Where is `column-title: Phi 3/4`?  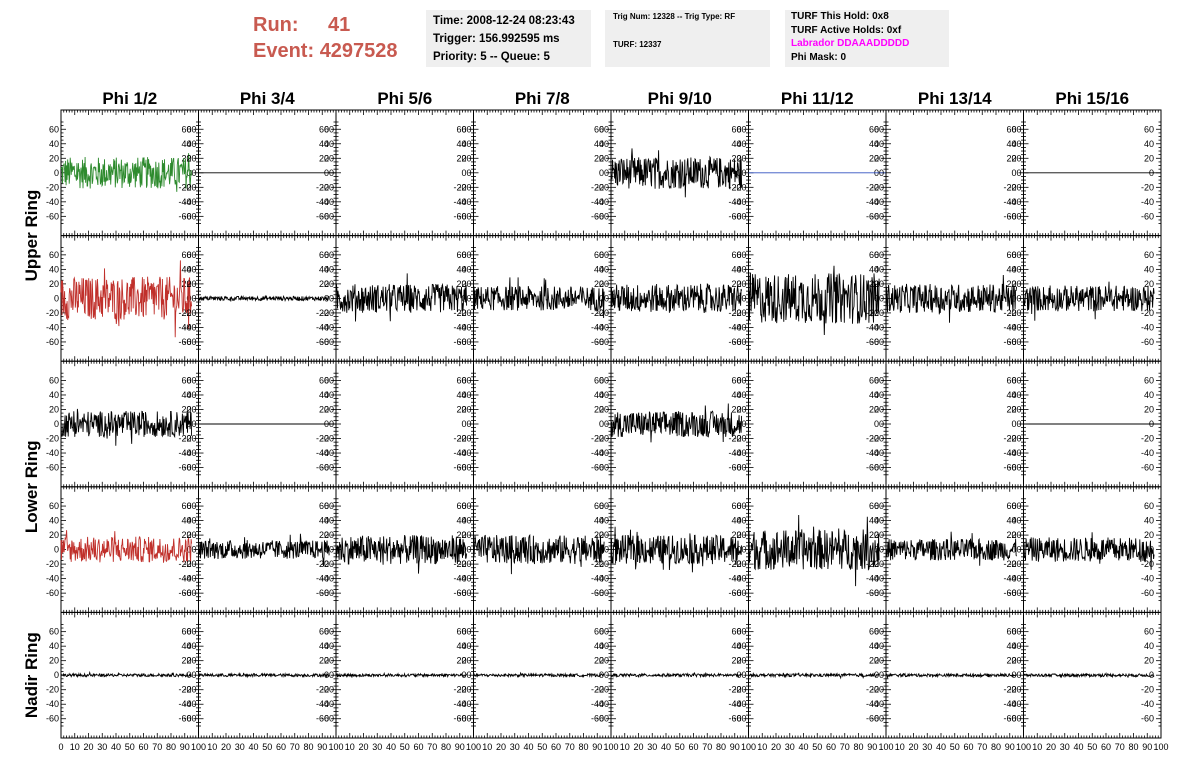
column-title: Phi 3/4 is located at coordinates (267, 98).